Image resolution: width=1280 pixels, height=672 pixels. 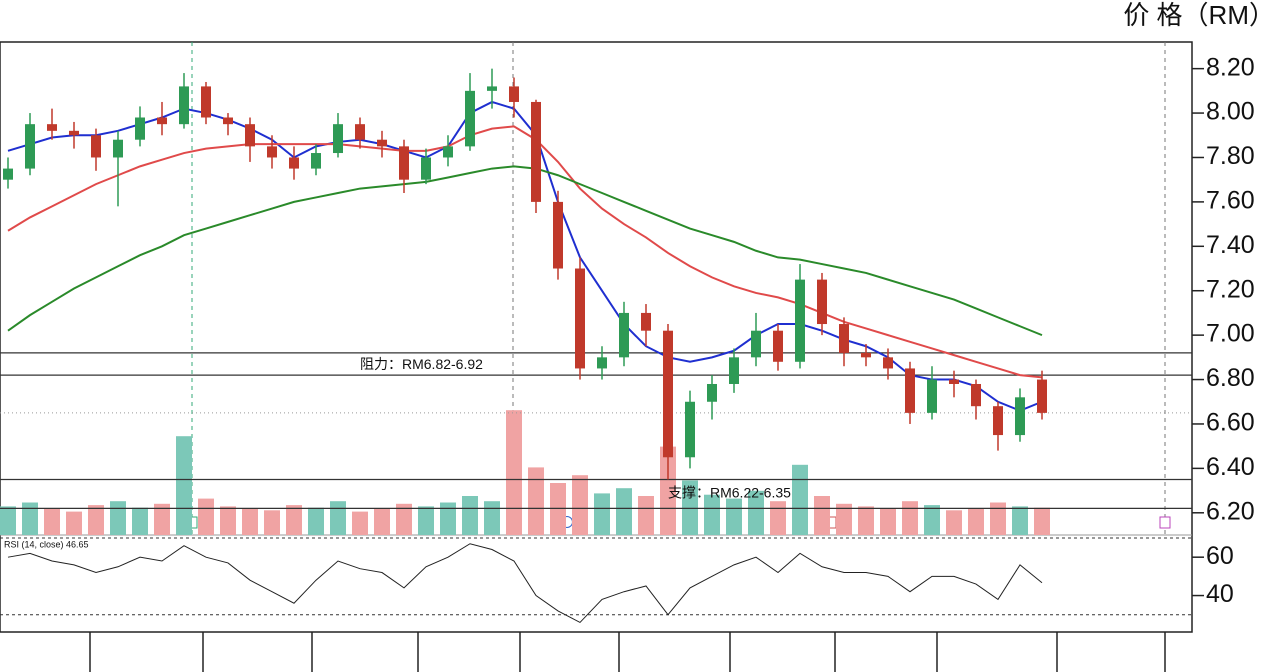 I want to click on y-tick-label: 7.20, so click(x=1230, y=289).